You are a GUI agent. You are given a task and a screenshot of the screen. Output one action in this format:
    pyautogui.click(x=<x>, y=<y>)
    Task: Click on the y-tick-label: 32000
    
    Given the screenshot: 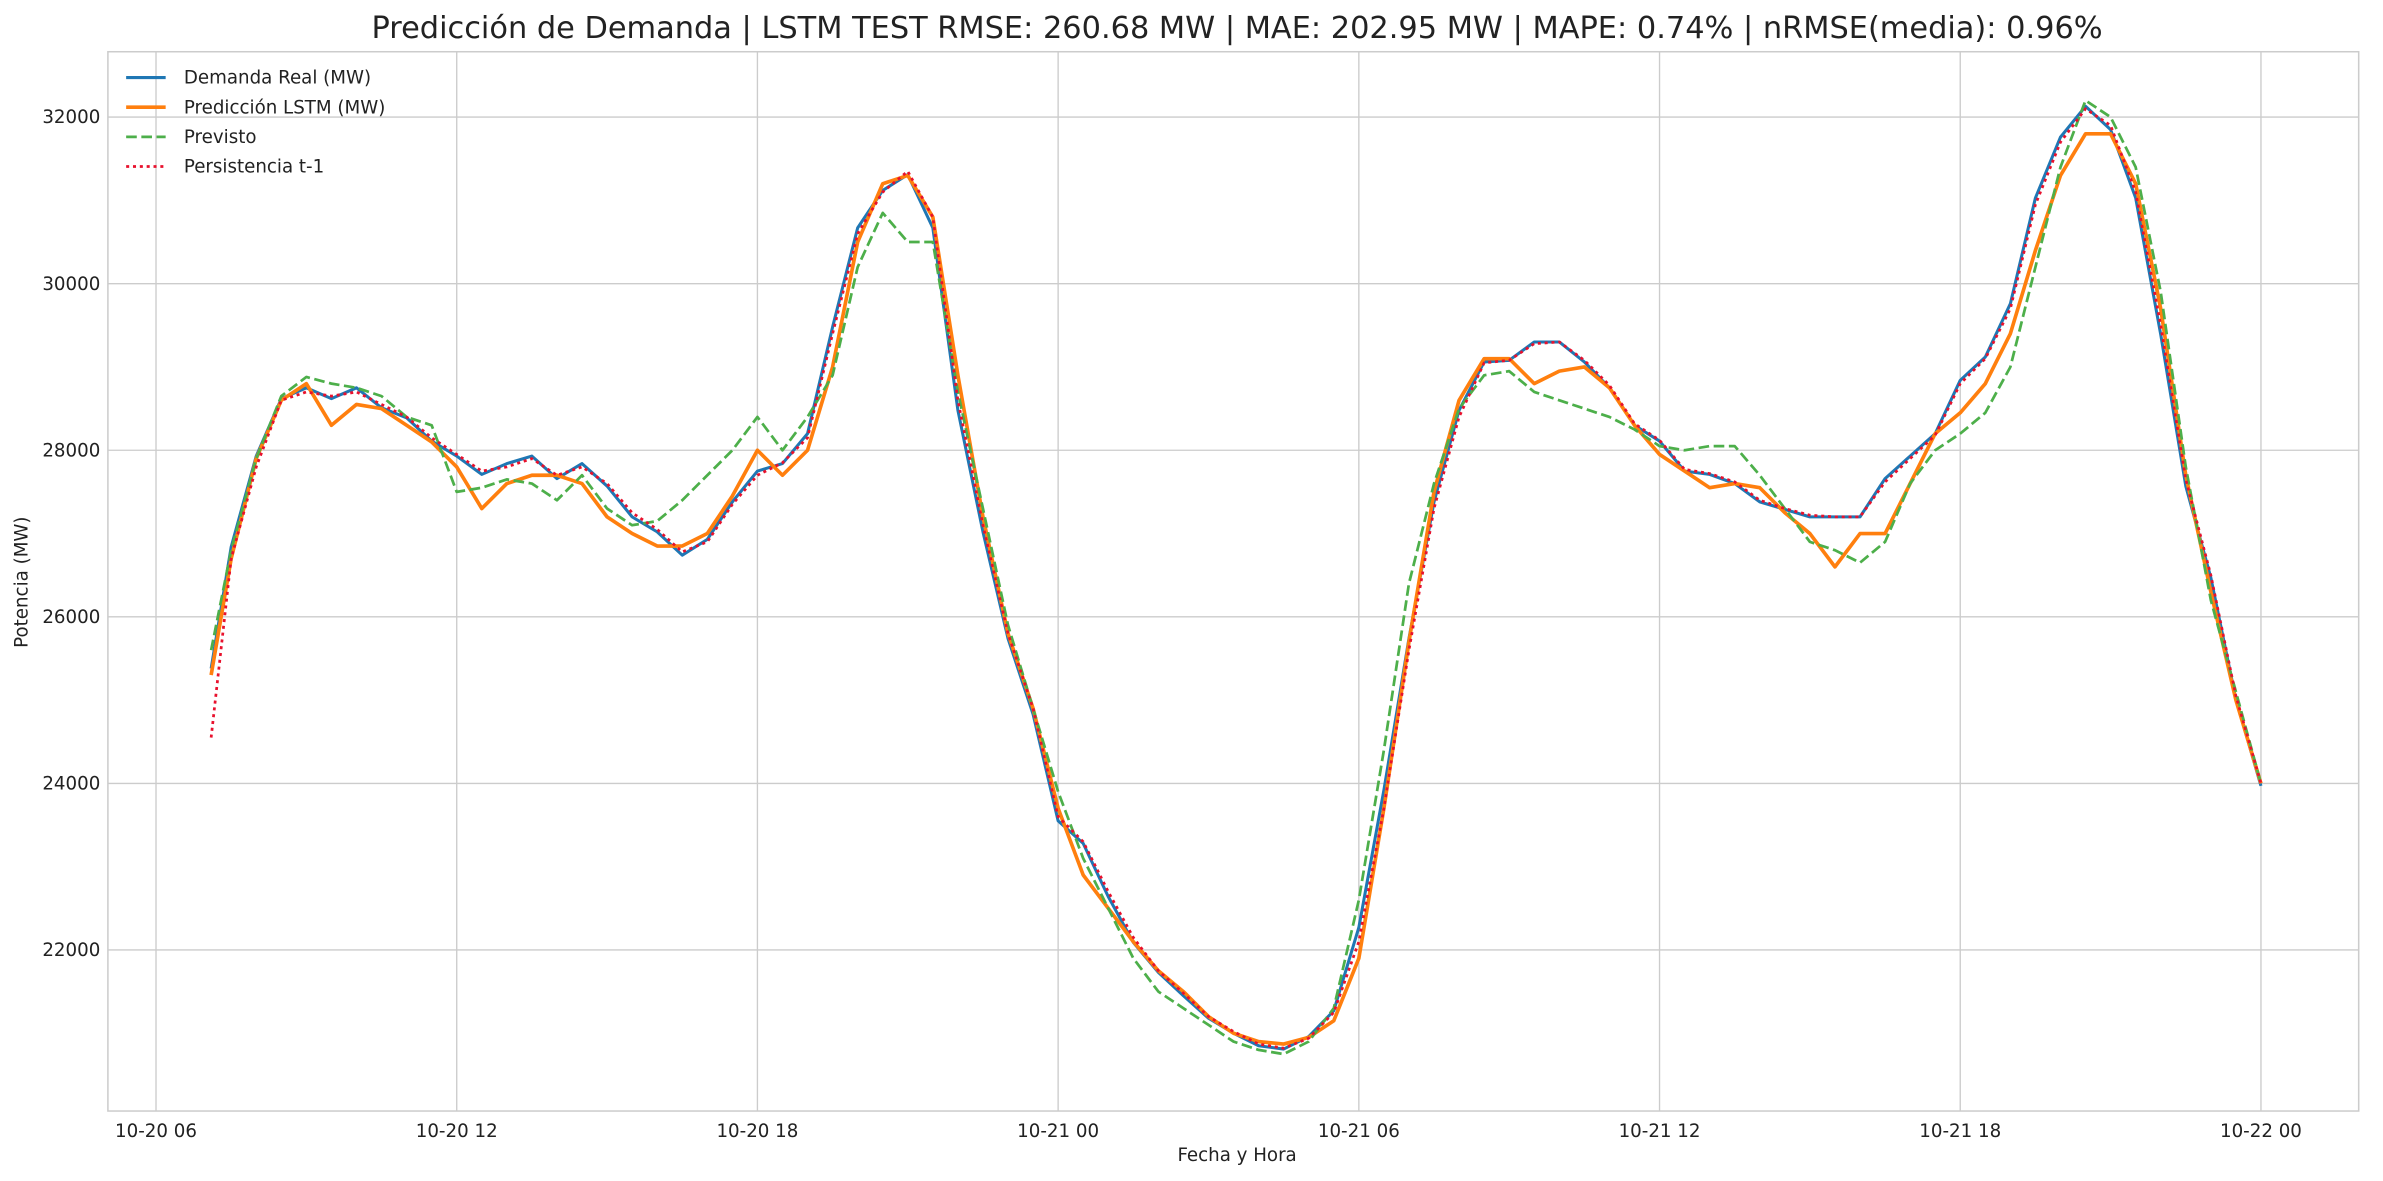 What is the action you would take?
    pyautogui.click(x=71, y=117)
    